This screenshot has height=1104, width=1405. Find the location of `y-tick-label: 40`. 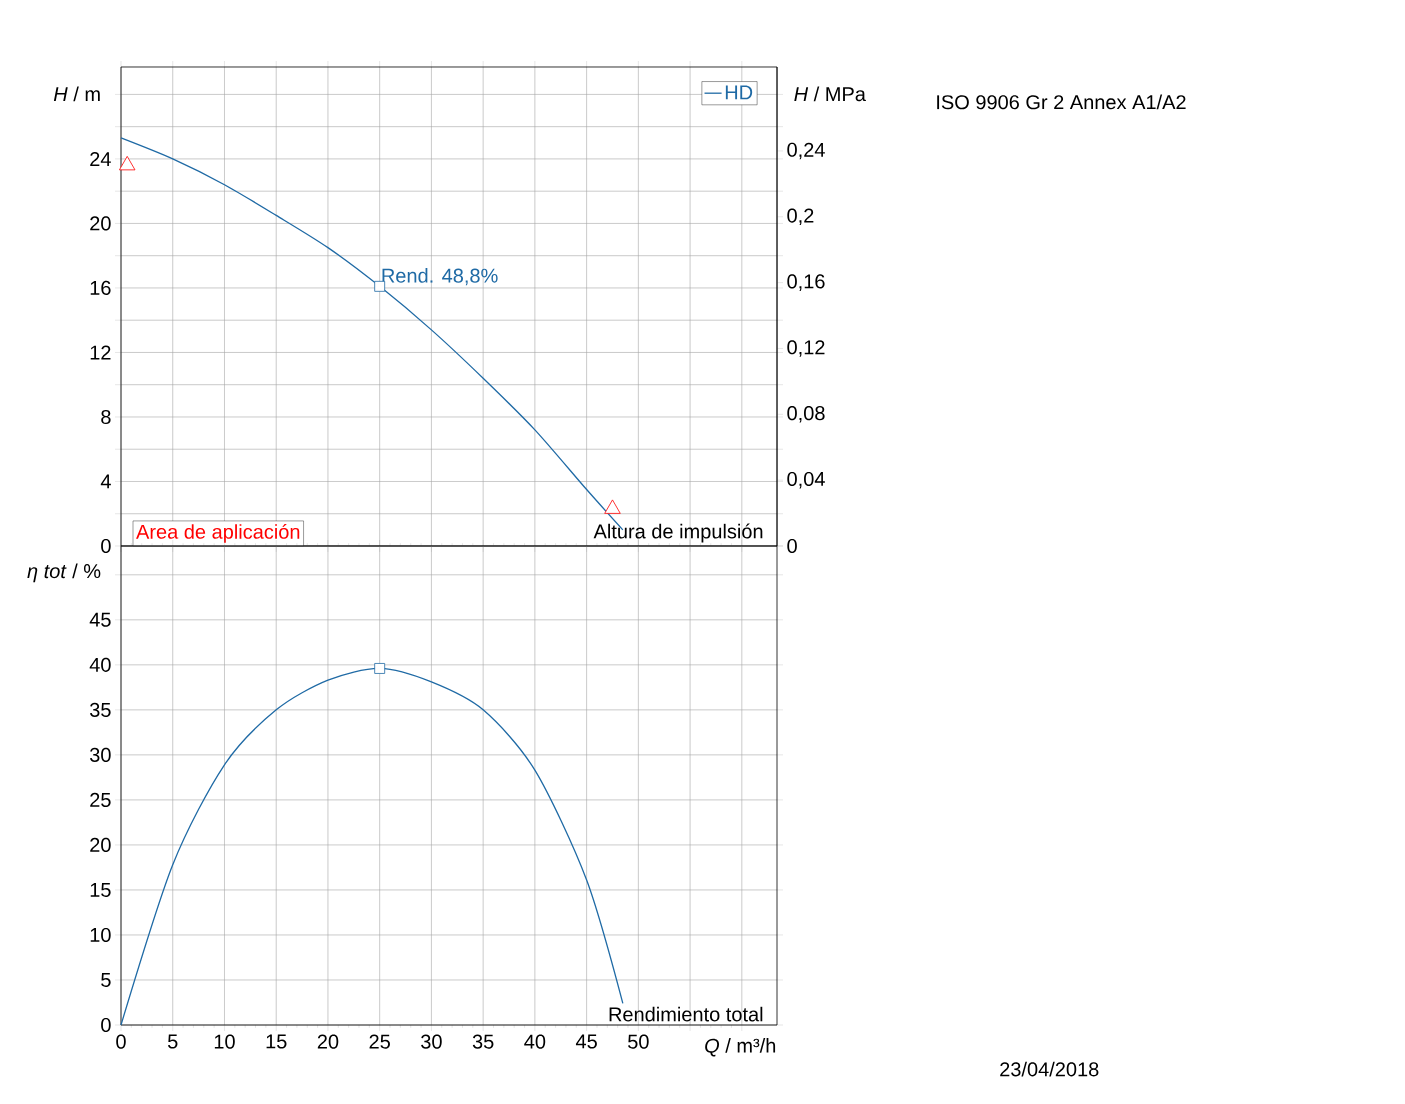

y-tick-label: 40 is located at coordinates (100, 664).